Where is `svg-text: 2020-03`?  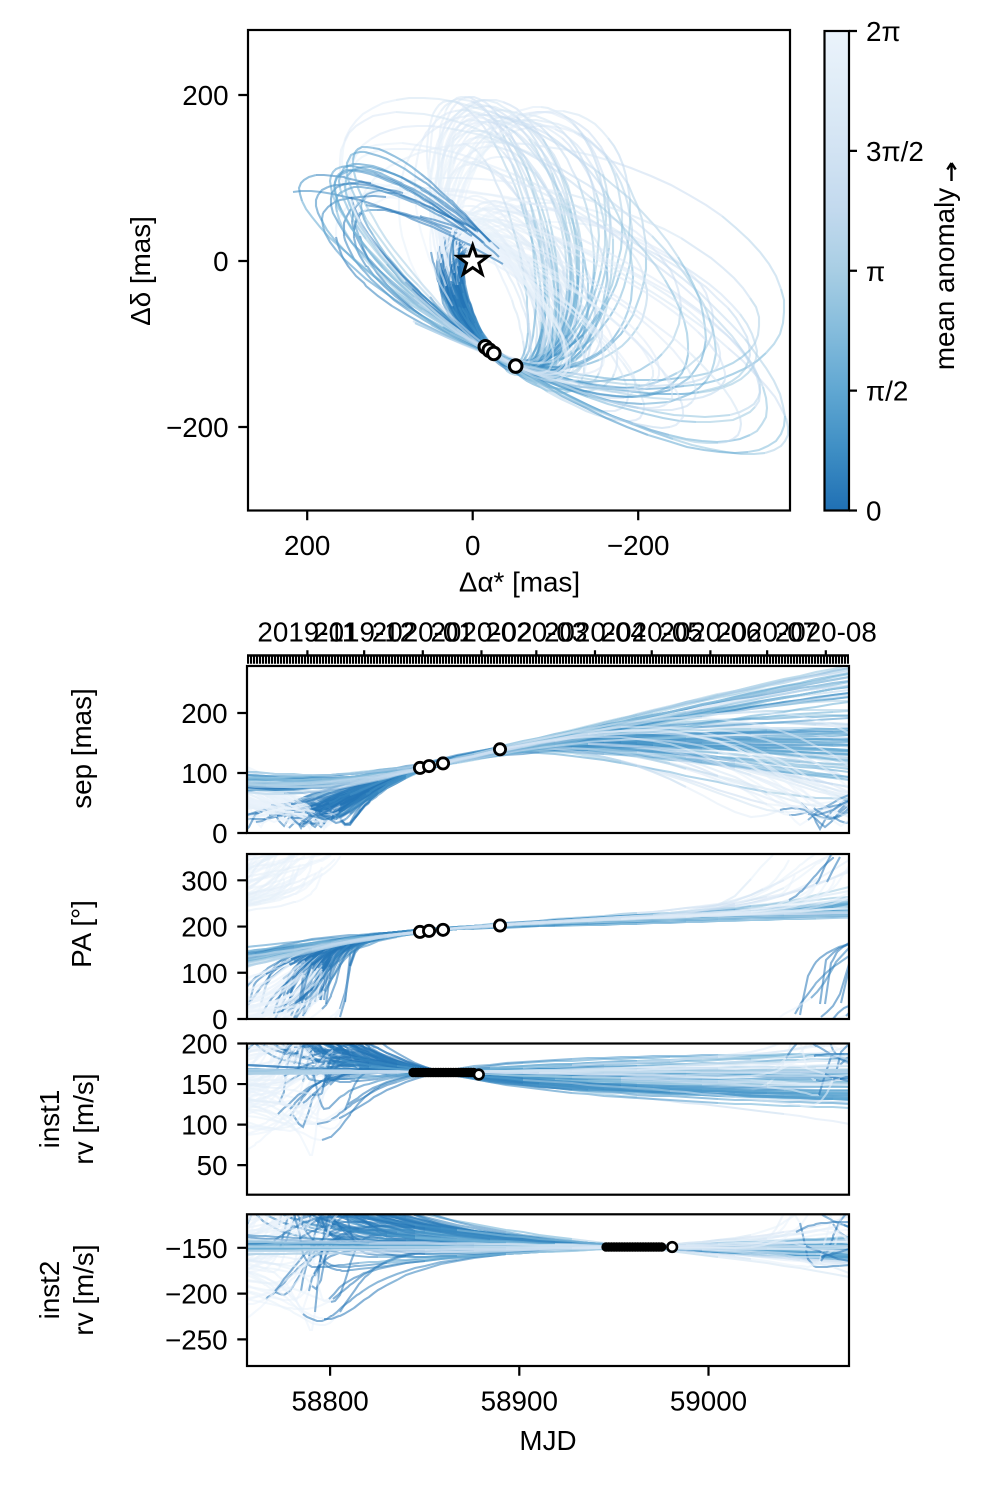
svg-text: 2020-03 is located at coordinates (536, 631).